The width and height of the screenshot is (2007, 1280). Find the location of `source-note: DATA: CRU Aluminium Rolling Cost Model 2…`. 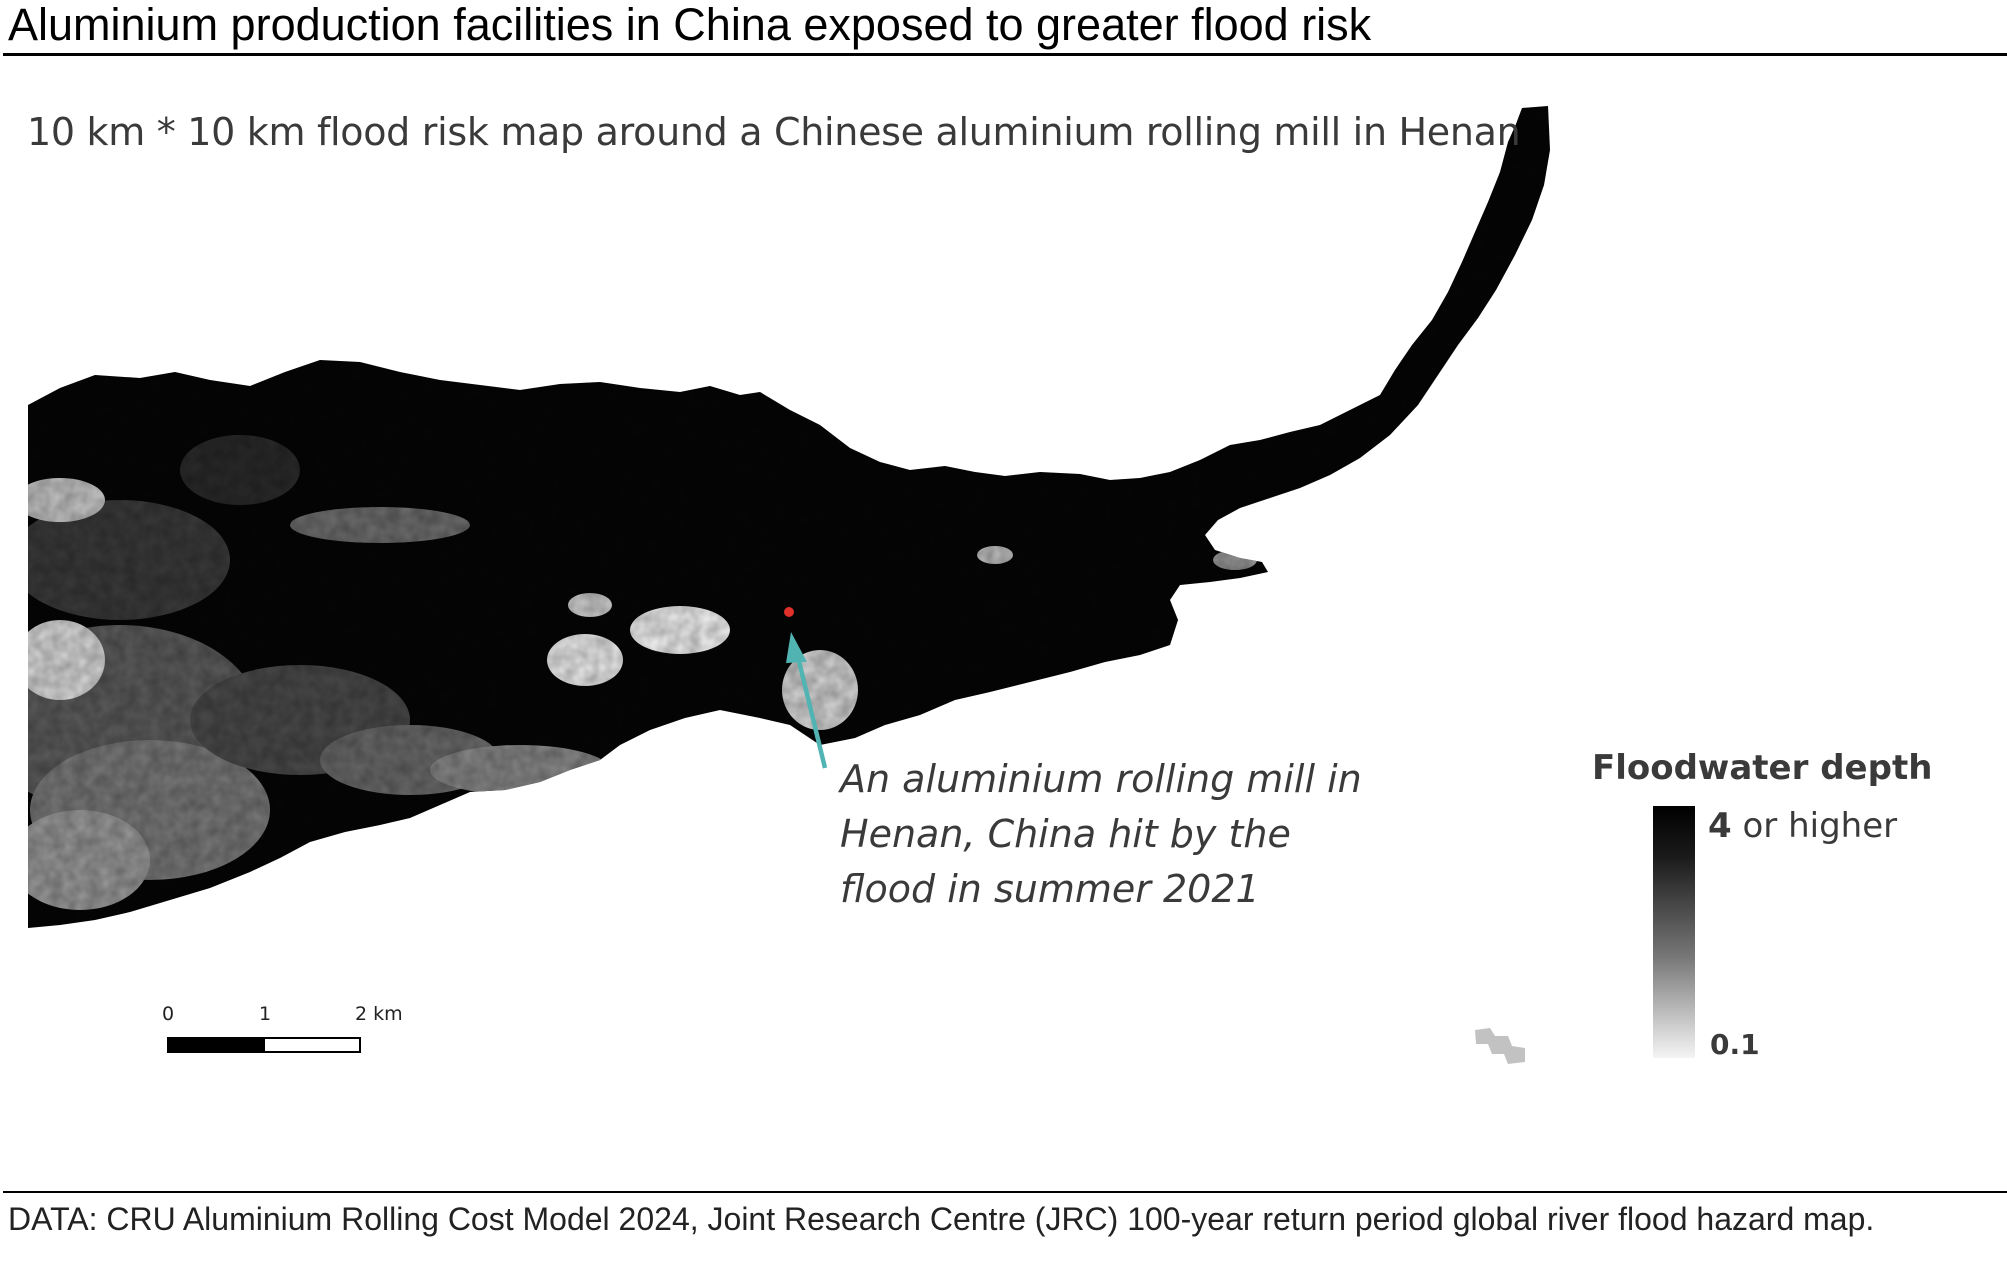

source-note: DATA: CRU Aluminium Rolling Cost Model 2… is located at coordinates (941, 1219).